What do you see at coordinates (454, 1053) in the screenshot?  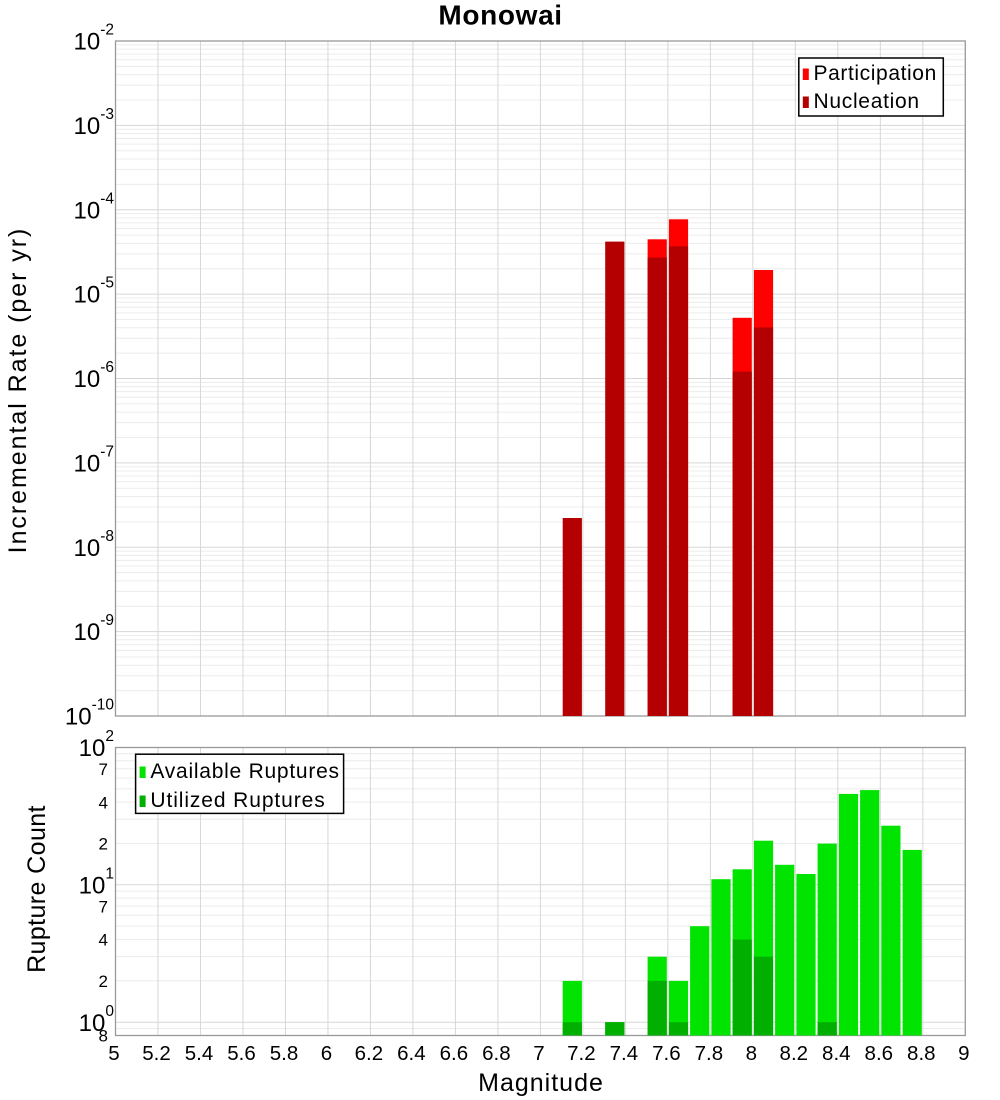 I see `svg-text: 6.6` at bounding box center [454, 1053].